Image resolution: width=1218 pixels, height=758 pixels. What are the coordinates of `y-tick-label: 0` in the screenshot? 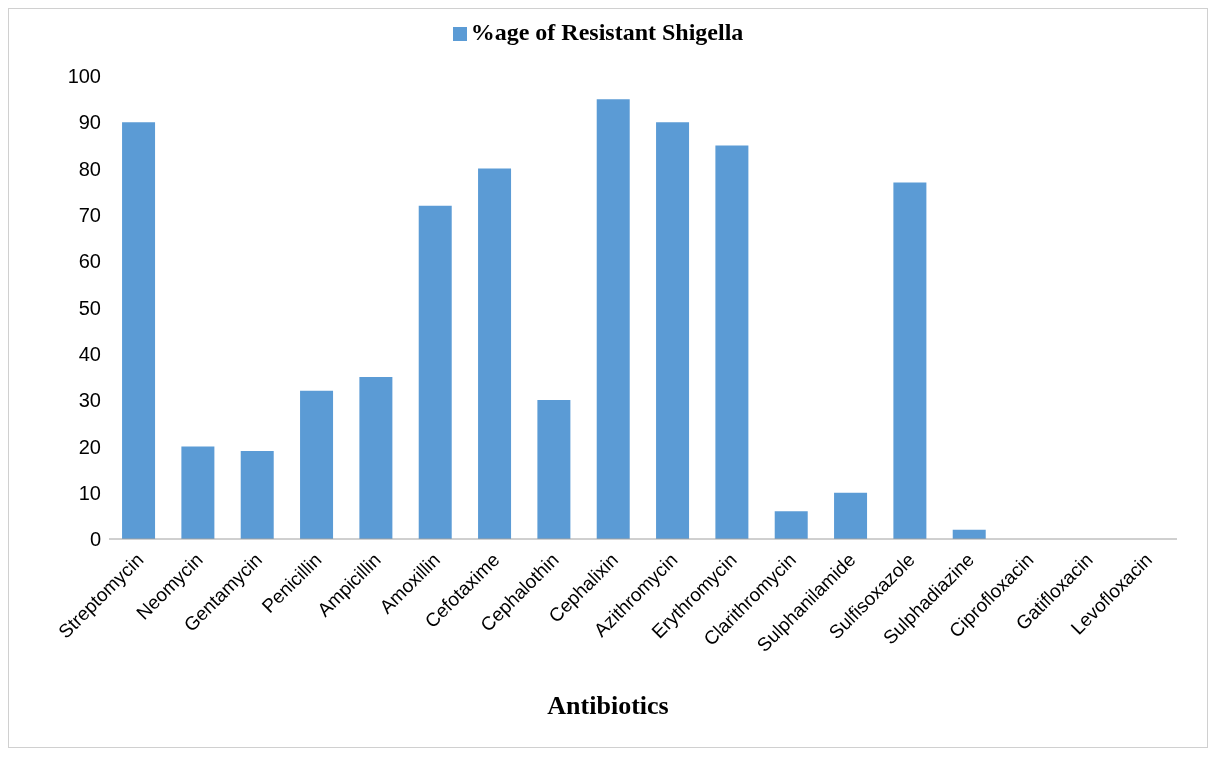 It's located at (95, 539).